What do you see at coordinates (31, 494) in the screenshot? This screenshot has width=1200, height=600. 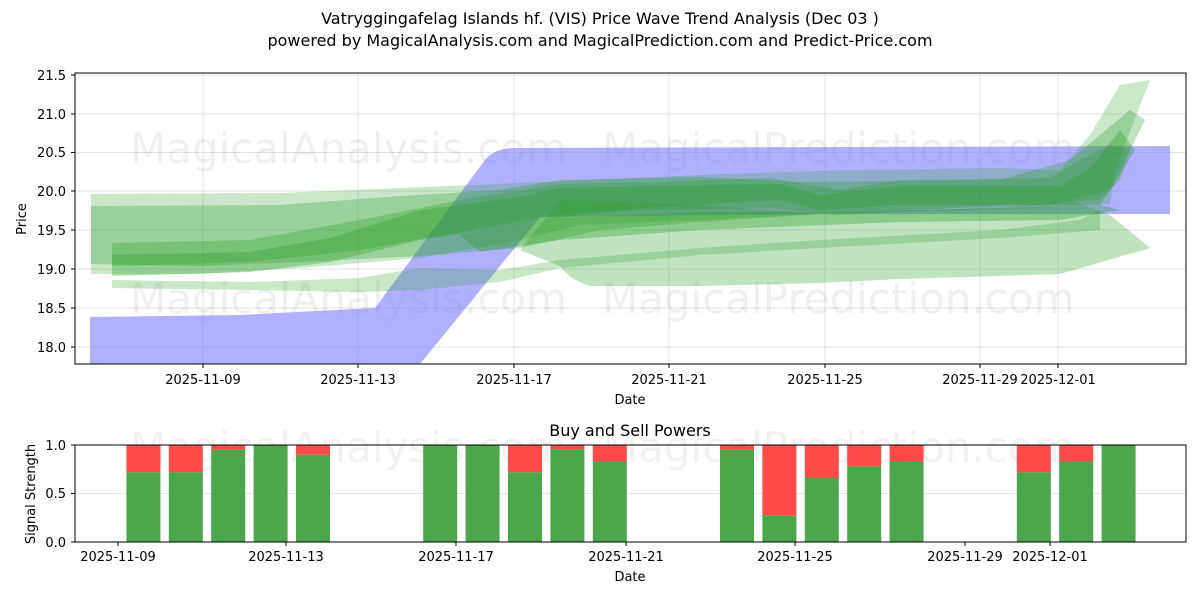 I see `bar-y-label: Signal Strength` at bounding box center [31, 494].